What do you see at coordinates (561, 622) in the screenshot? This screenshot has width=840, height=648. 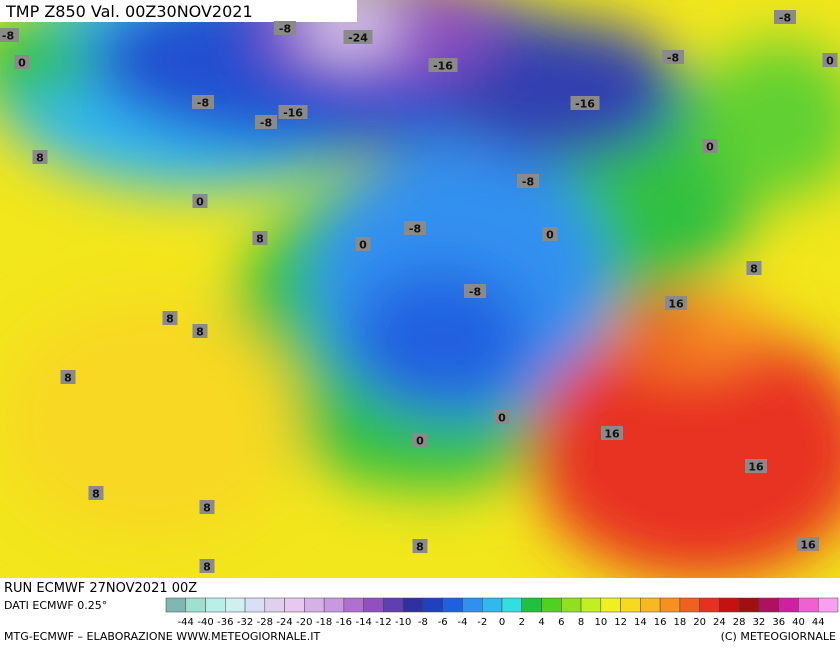 I see `legend-label: 6` at bounding box center [561, 622].